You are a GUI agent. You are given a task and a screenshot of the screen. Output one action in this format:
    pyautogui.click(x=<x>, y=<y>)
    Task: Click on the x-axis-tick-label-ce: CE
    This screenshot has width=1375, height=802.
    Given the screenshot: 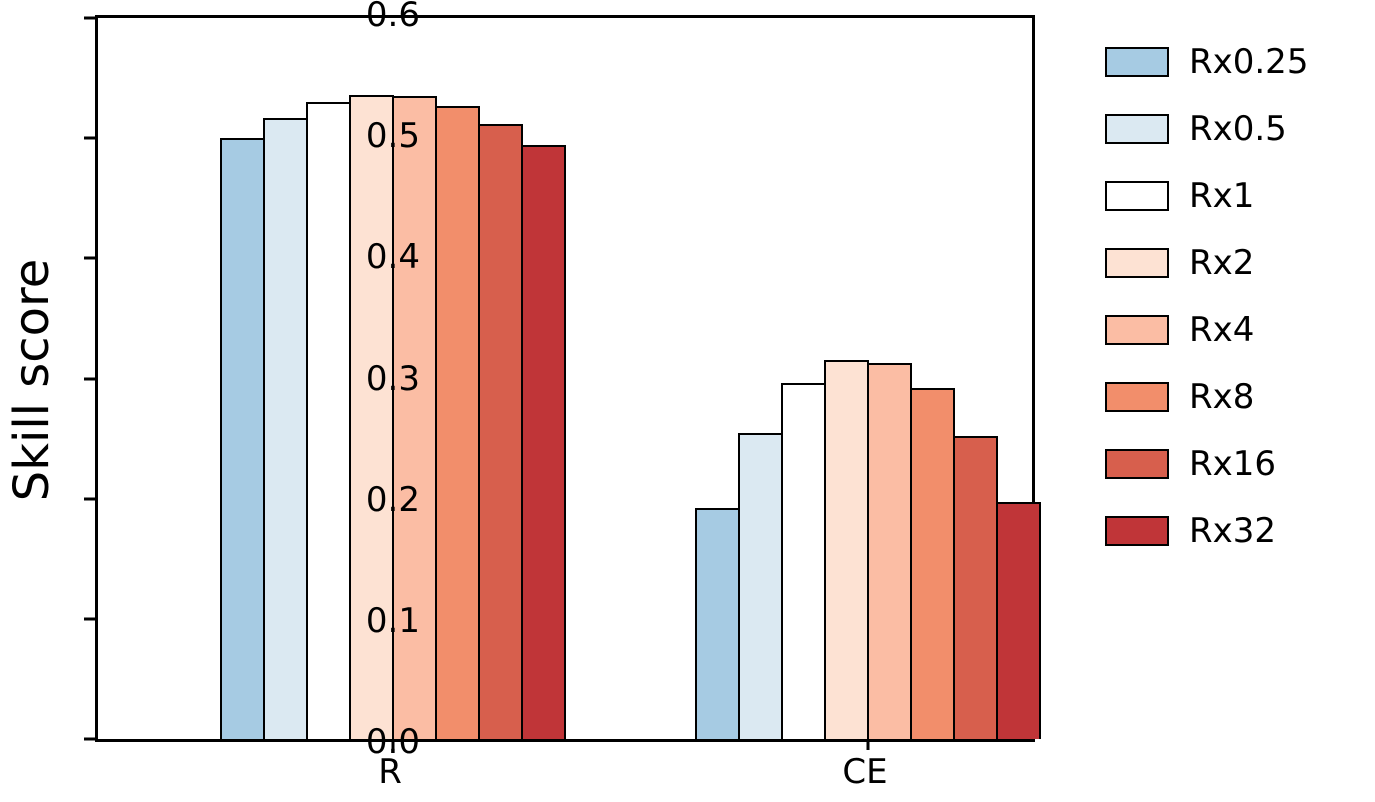 What is the action you would take?
    pyautogui.click(x=865, y=772)
    